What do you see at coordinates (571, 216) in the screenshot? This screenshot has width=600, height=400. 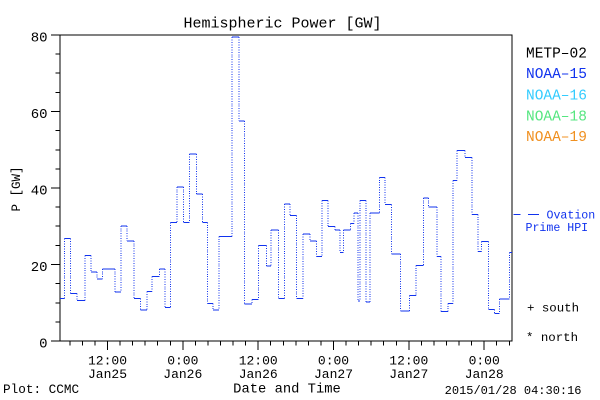 I see `svg-text: Ovation` at bounding box center [571, 216].